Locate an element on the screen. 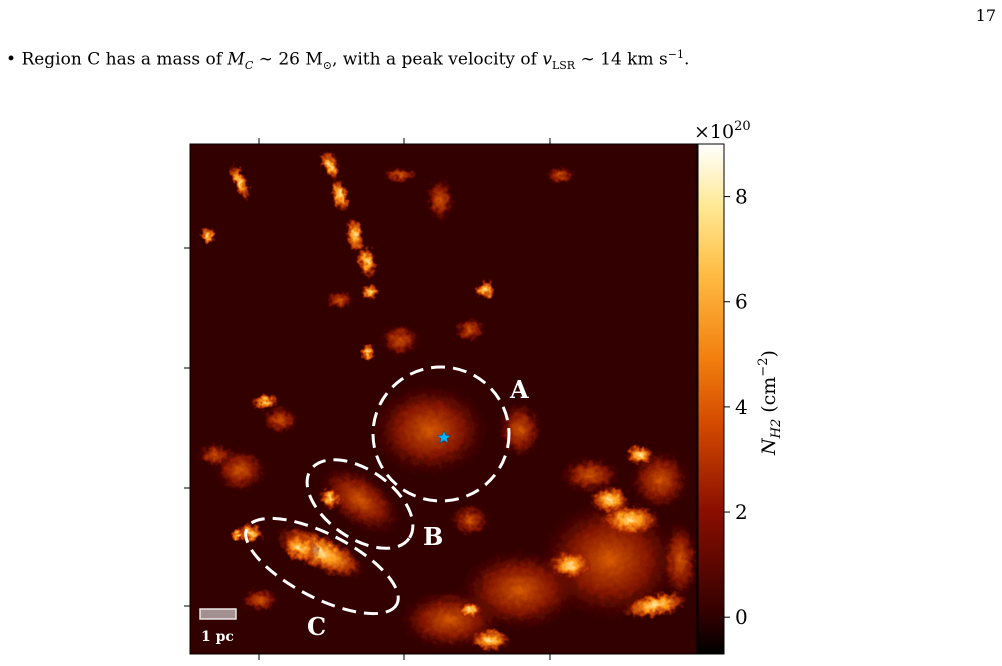  colorbar-tick-label: 2 is located at coordinates (741, 512).